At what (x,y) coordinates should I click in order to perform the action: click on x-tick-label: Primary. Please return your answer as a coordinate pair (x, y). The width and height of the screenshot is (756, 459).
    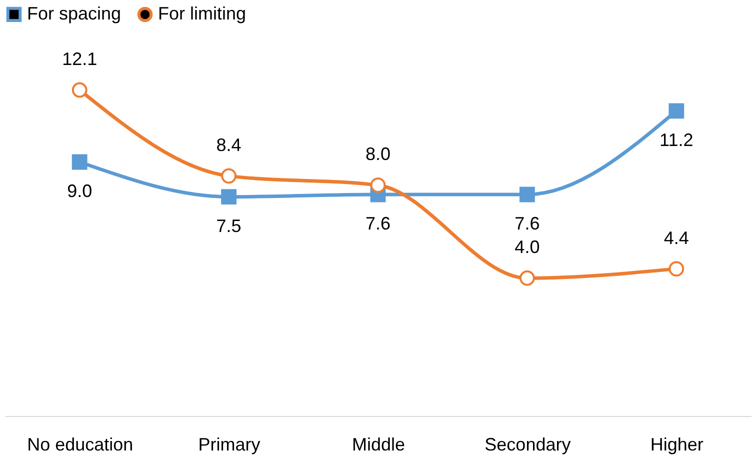
    Looking at the image, I should click on (229, 444).